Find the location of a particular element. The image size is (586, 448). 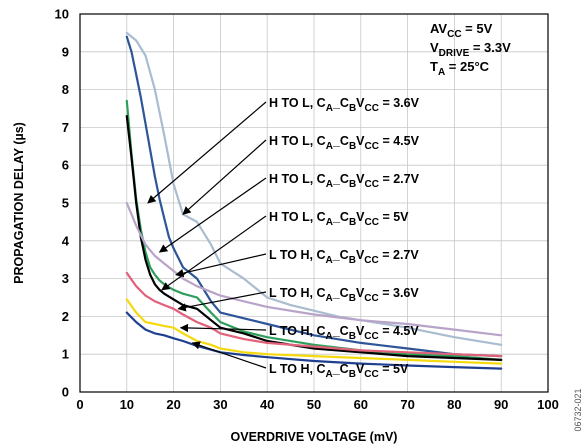

condition-subscript: A is located at coordinates (441, 72).